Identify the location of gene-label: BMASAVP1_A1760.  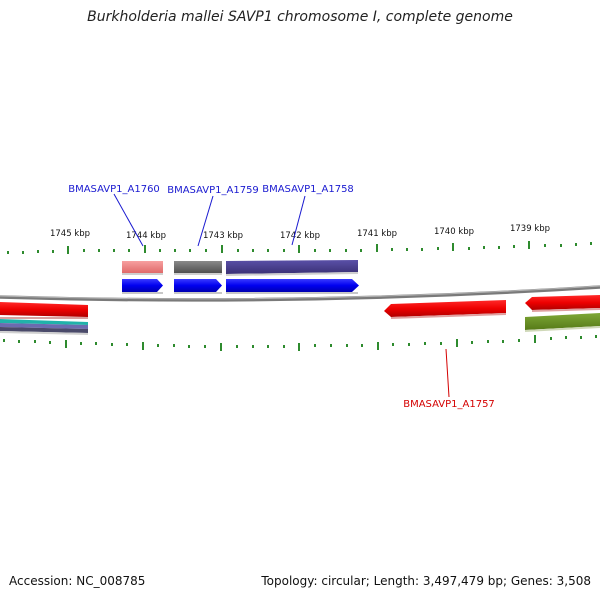
(114, 189).